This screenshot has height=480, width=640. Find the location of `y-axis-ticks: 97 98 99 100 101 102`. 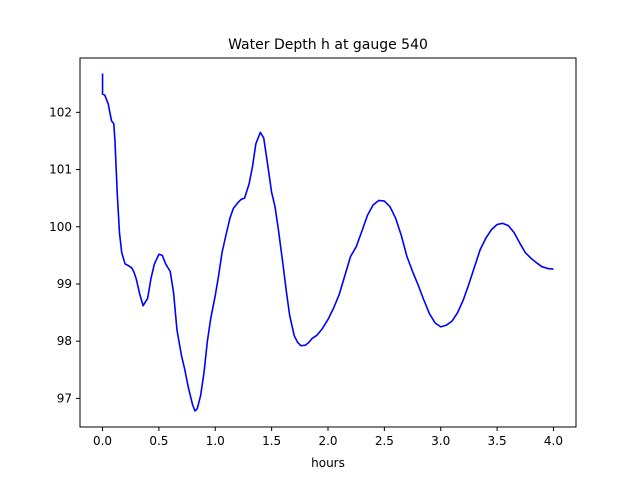

y-axis-ticks: 97 98 99 100 101 102 is located at coordinates (64, 255).